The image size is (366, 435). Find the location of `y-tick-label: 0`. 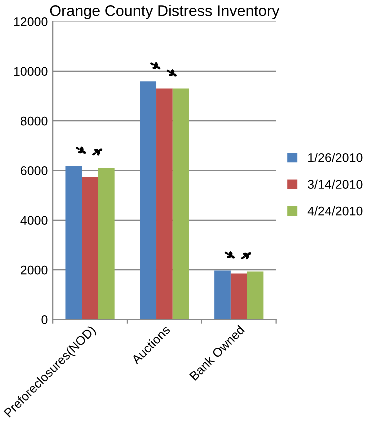

y-tick-label: 0 is located at coordinates (45, 320).